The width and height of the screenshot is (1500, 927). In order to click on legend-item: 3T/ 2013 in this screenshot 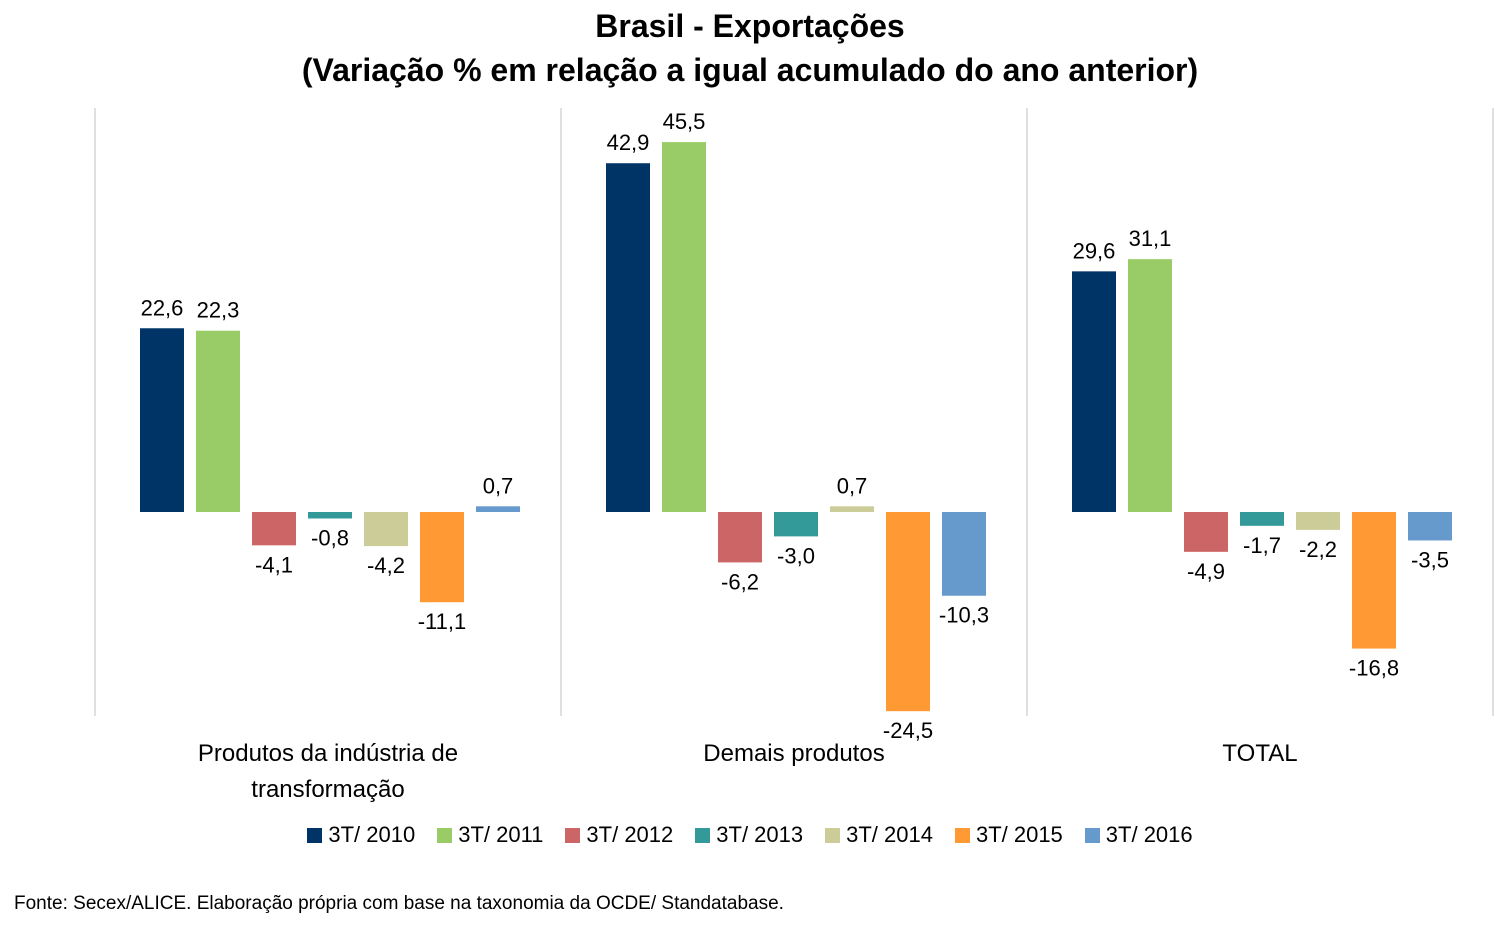, I will do `click(749, 835)`.